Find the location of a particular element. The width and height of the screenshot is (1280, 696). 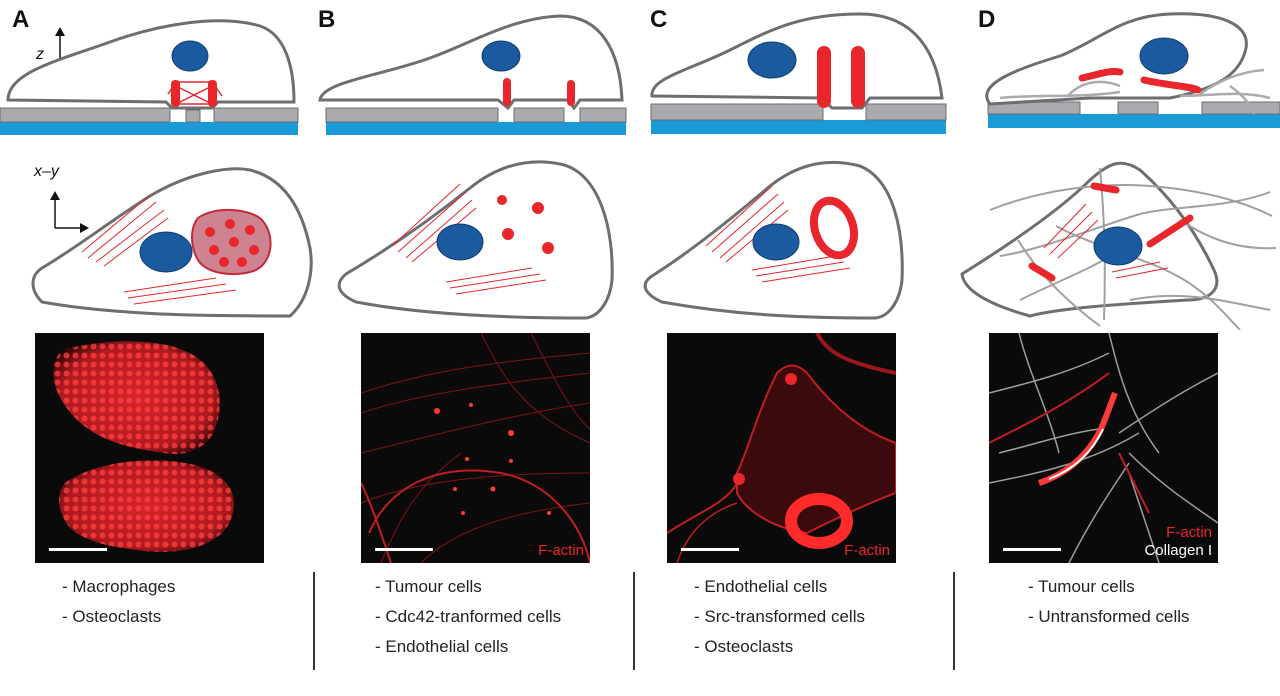

podosome-cluster-image is located at coordinates (143, 446).